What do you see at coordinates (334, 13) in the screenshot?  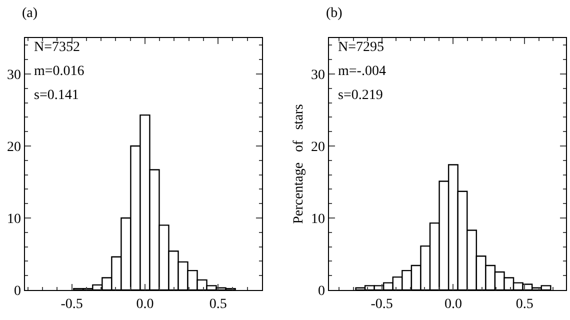 I see `text: (b)` at bounding box center [334, 13].